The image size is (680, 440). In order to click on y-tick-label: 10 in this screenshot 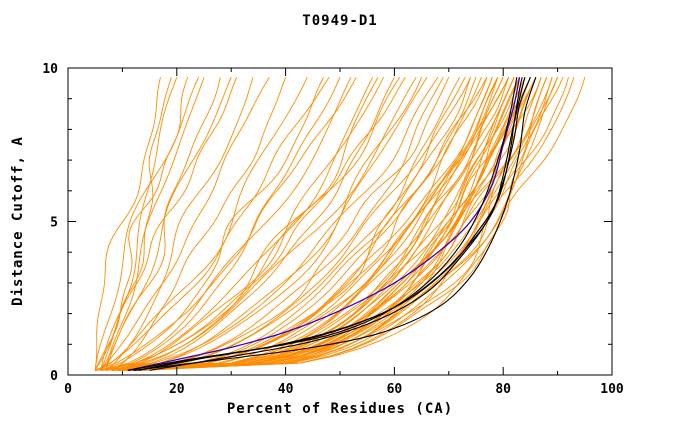, I will do `click(50, 69)`.